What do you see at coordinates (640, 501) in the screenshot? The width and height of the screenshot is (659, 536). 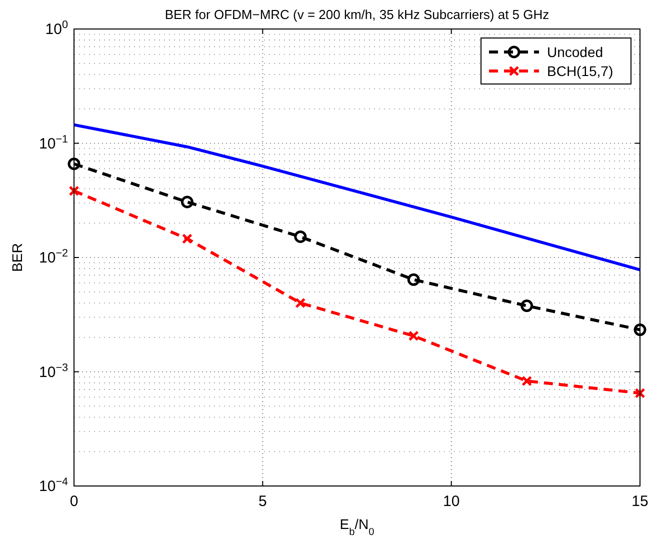 I see `x-tick-label: 15` at bounding box center [640, 501].